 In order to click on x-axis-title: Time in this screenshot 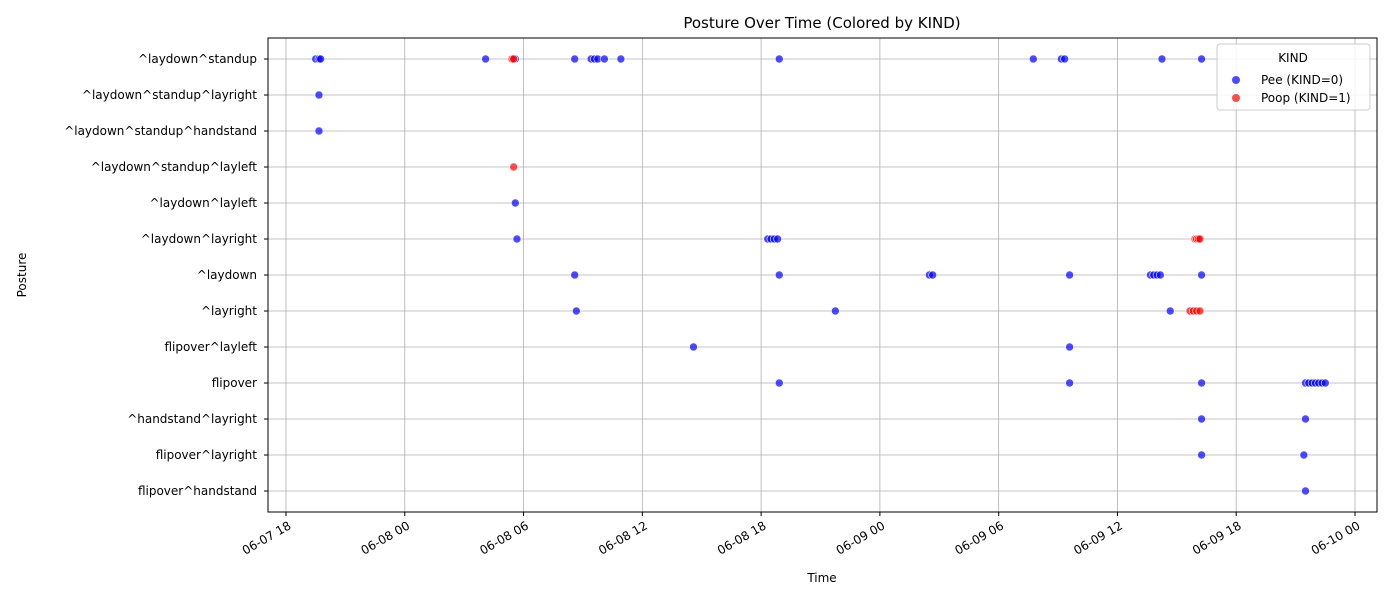, I will do `click(821, 578)`.